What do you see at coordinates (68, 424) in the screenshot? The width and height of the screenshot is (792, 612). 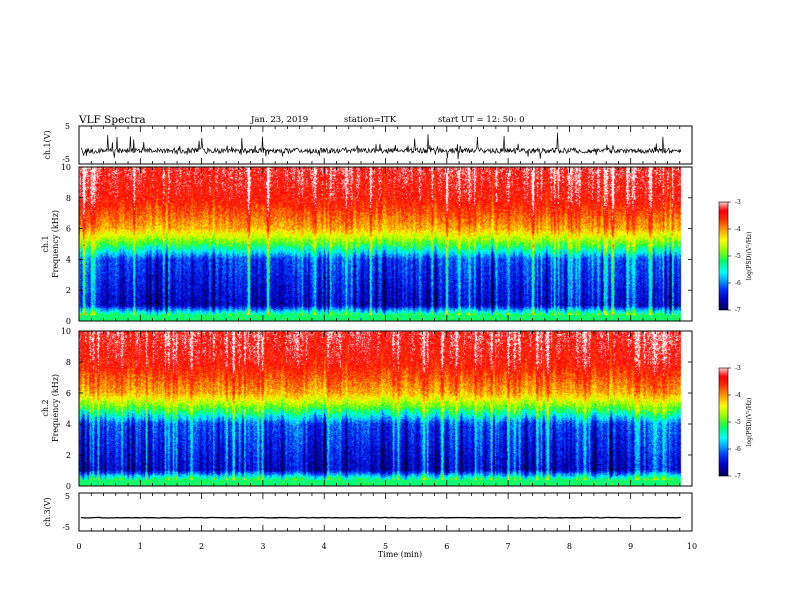 I see `ch2-spectrogram-ytick-label: 4` at bounding box center [68, 424].